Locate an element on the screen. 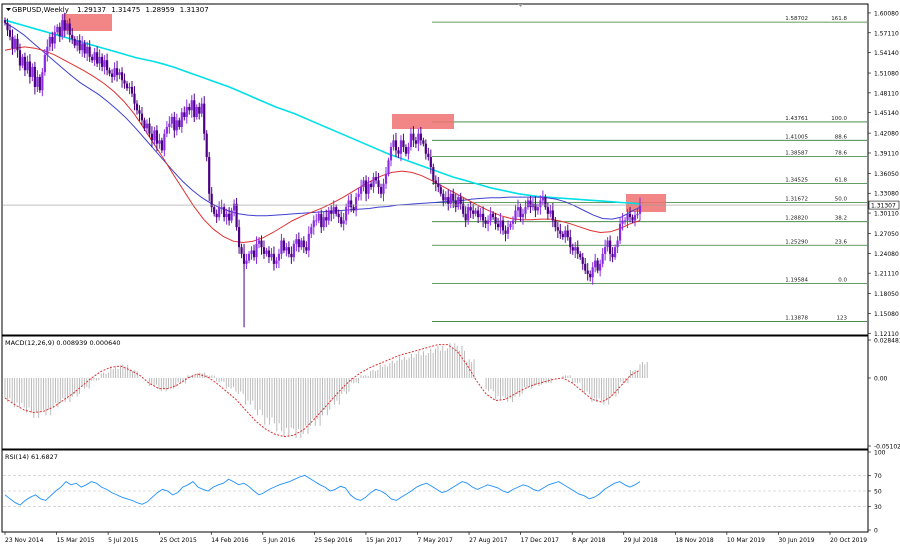 This screenshot has height=551, width=900. fib-level-percent: 161.8 is located at coordinates (839, 19).